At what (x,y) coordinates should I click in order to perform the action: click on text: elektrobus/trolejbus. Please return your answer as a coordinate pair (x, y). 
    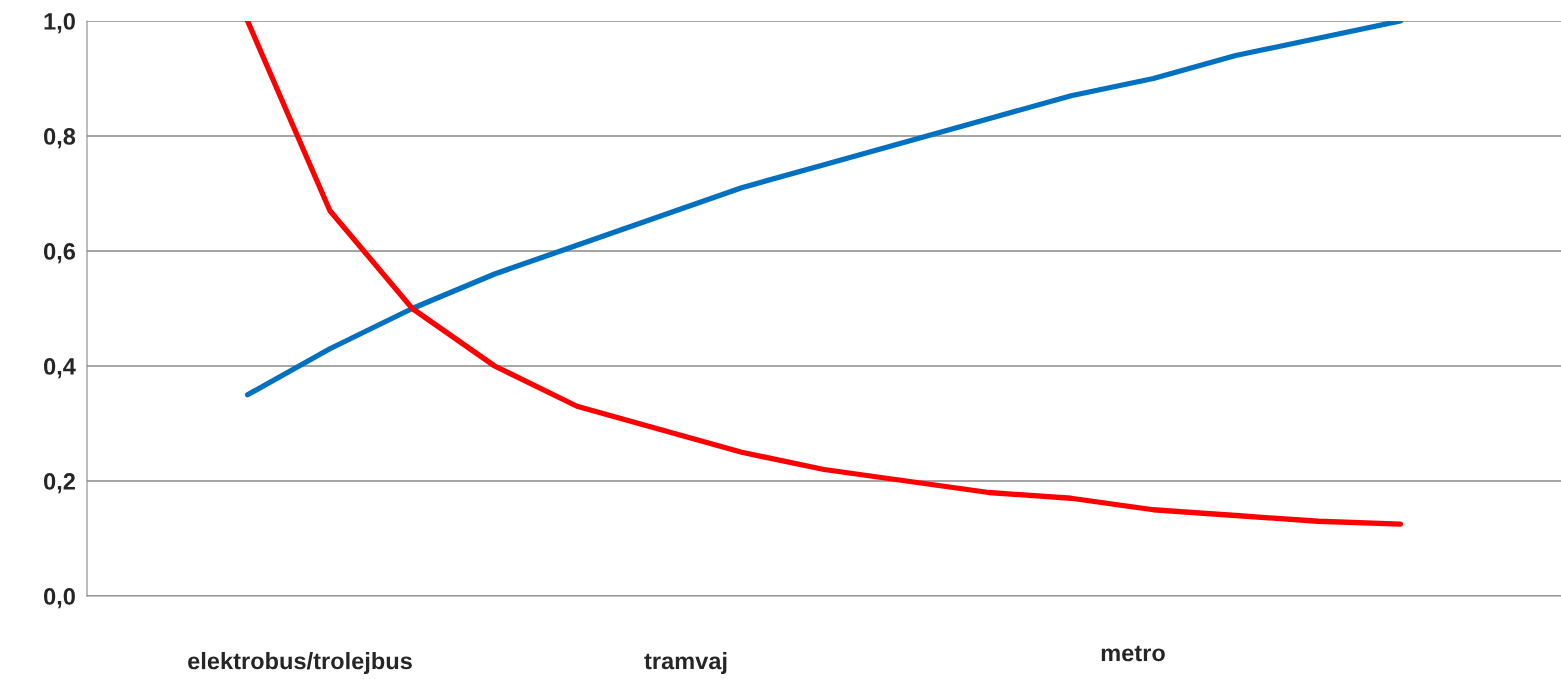
    Looking at the image, I should click on (300, 663).